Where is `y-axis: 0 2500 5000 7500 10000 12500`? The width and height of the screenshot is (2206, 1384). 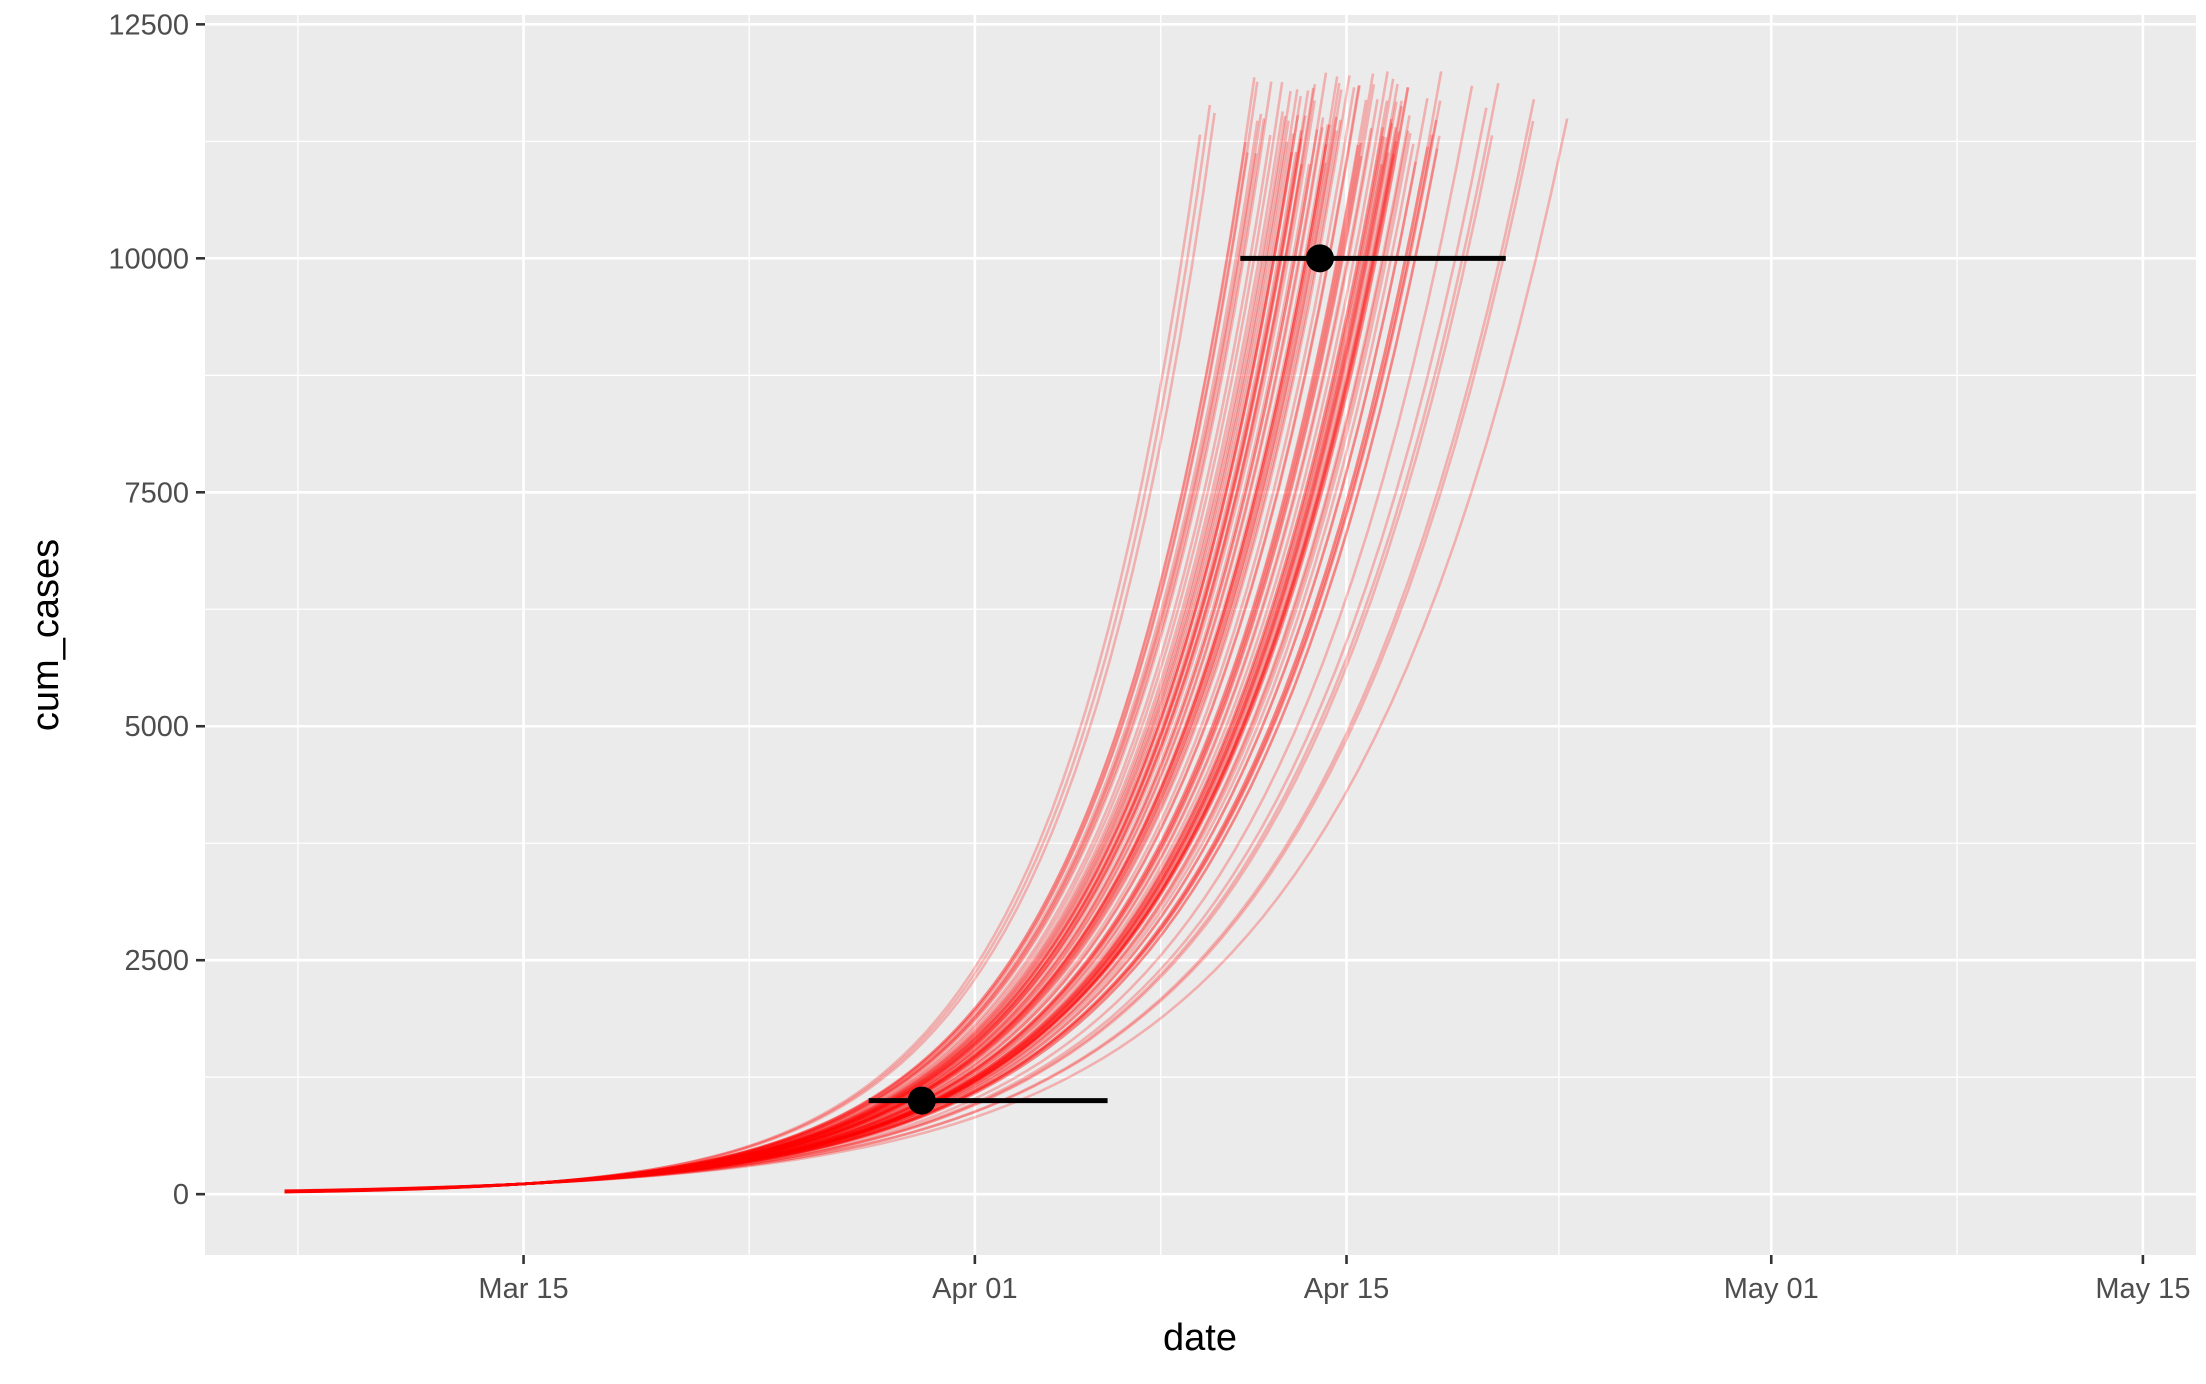 y-axis: 0 2500 5000 7500 10000 12500 is located at coordinates (156, 610).